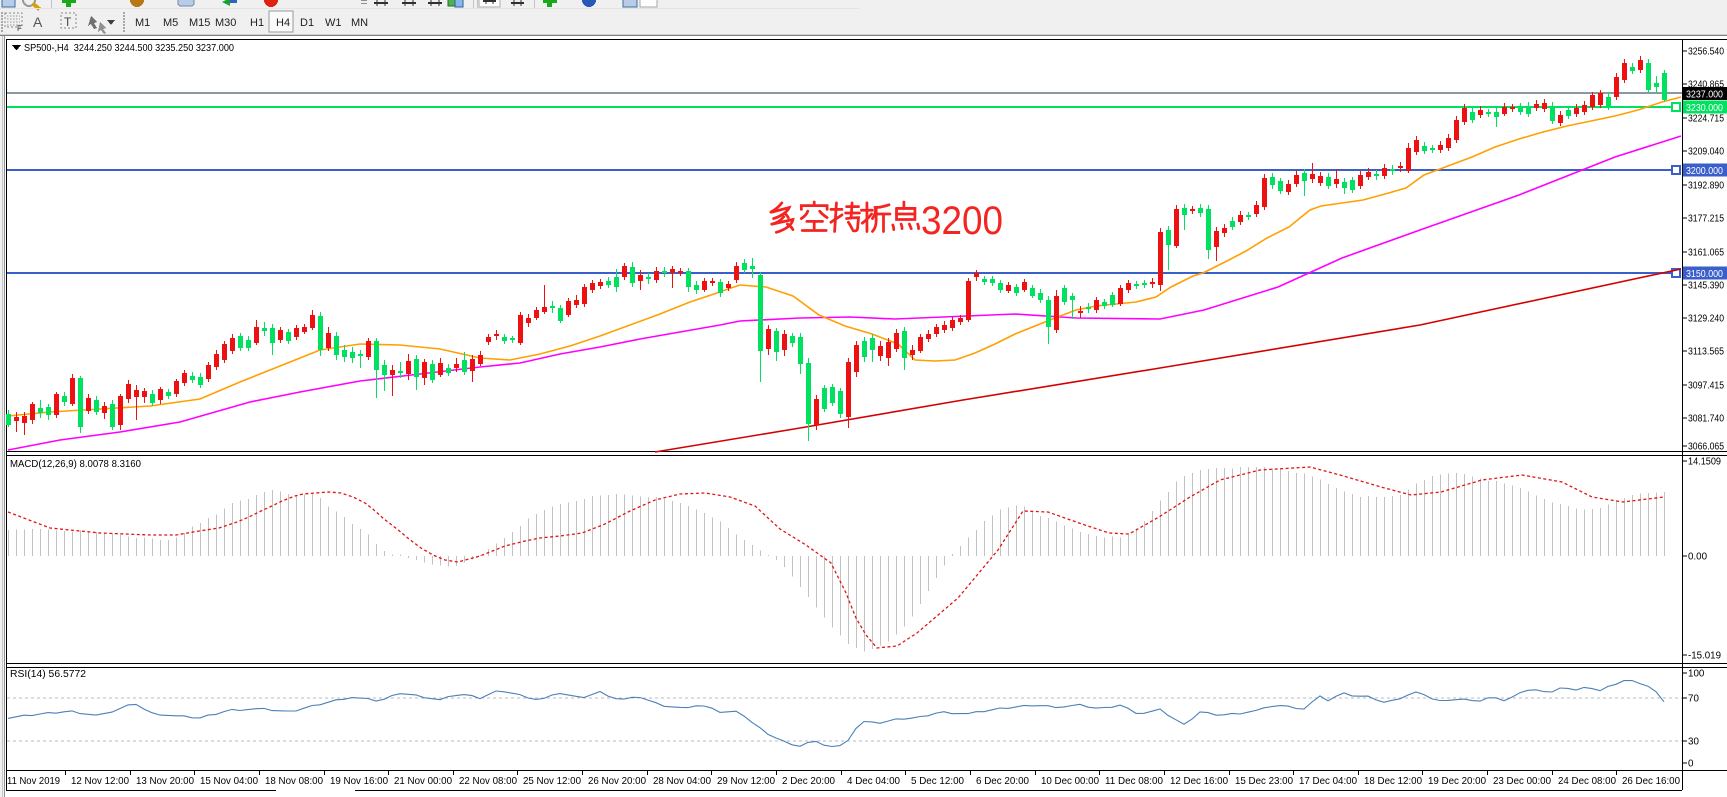 The width and height of the screenshot is (1727, 797). Describe the element at coordinates (359, 781) in the screenshot. I see `svg-text: 19 Nov 16:00` at that location.